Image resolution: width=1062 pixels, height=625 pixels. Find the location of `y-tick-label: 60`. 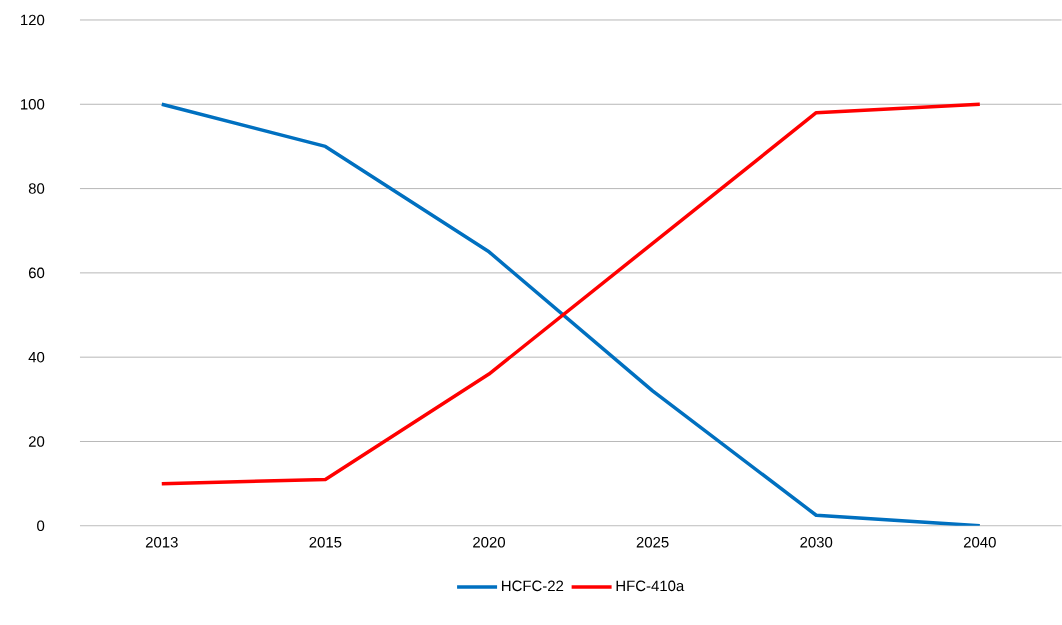

y-tick-label: 60 is located at coordinates (36, 273).